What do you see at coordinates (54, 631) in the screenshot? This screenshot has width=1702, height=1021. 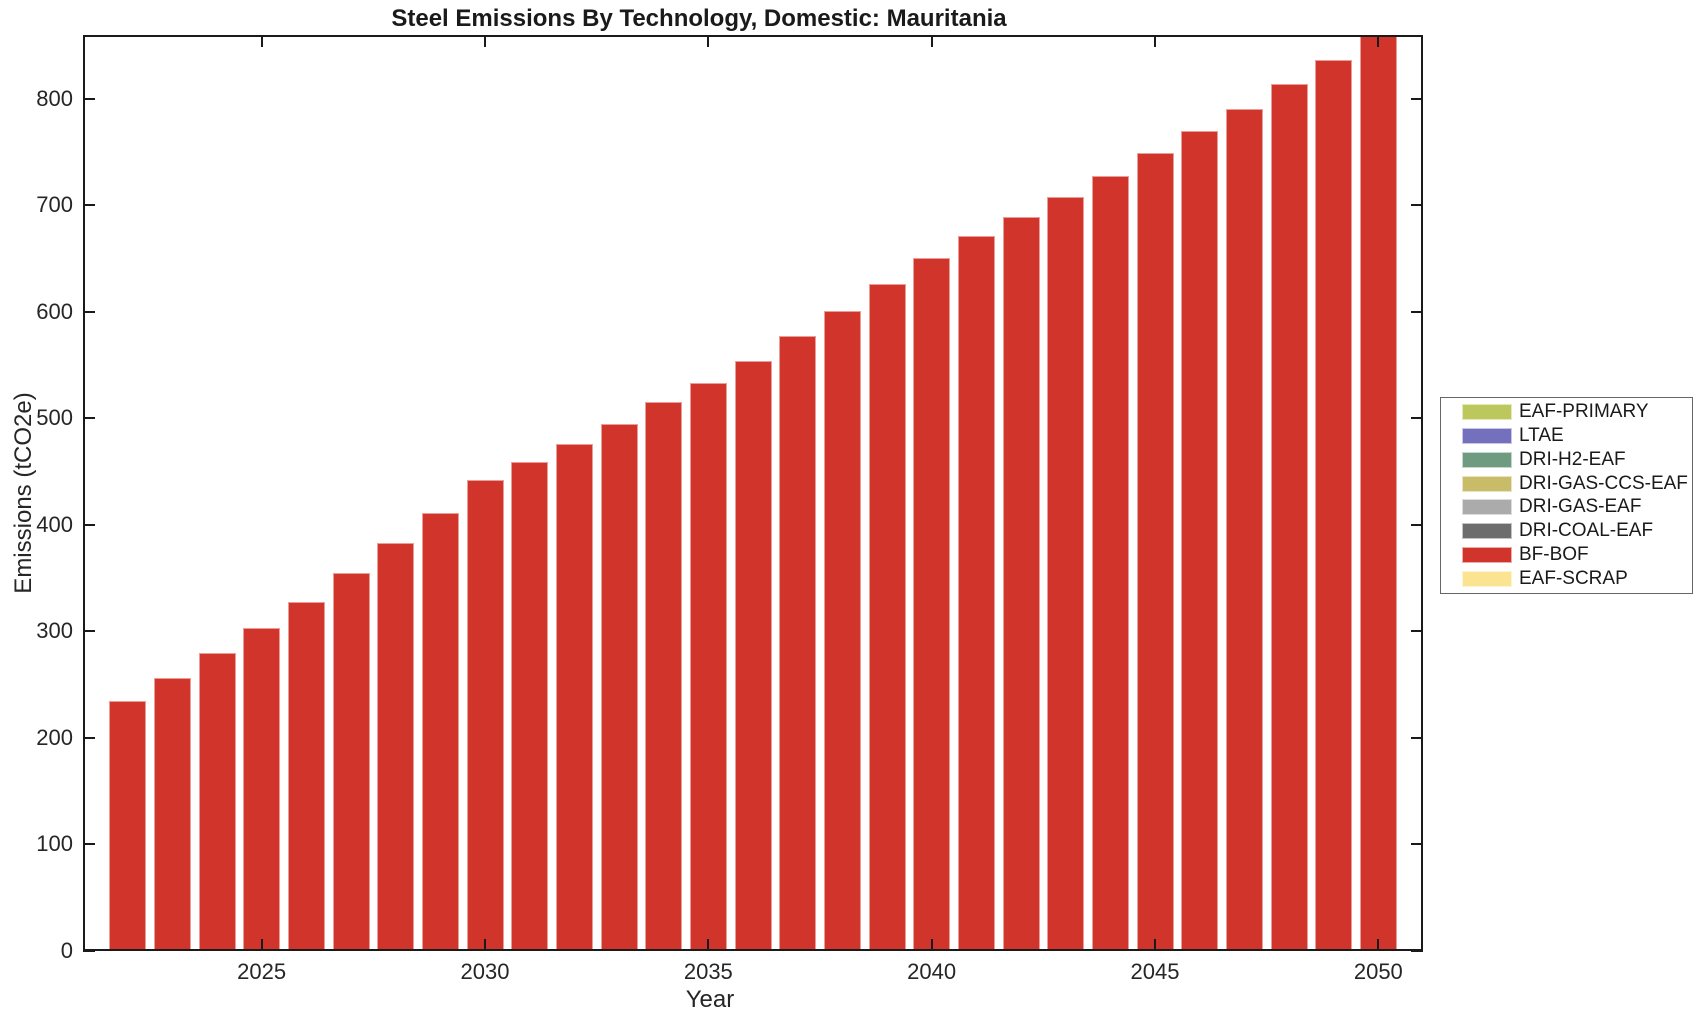 I see `y-tick-label-300: 300` at bounding box center [54, 631].